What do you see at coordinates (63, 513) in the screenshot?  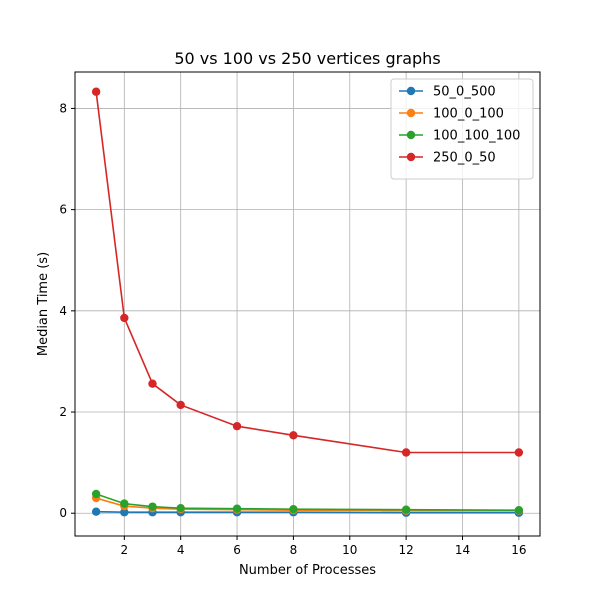 I see `y-tick-label: 0` at bounding box center [63, 513].